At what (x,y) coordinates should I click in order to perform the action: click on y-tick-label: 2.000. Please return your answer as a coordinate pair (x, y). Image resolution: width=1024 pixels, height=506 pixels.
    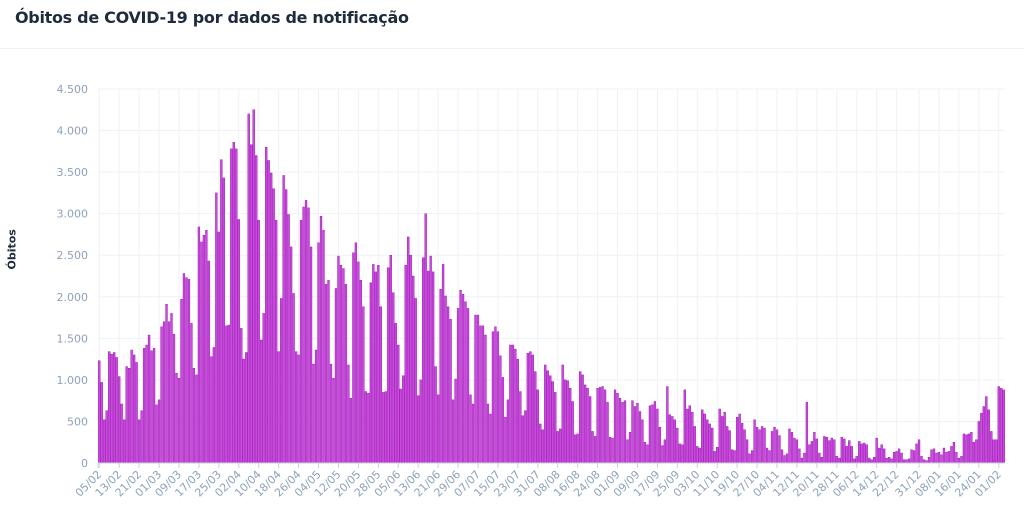
    Looking at the image, I should click on (73, 297).